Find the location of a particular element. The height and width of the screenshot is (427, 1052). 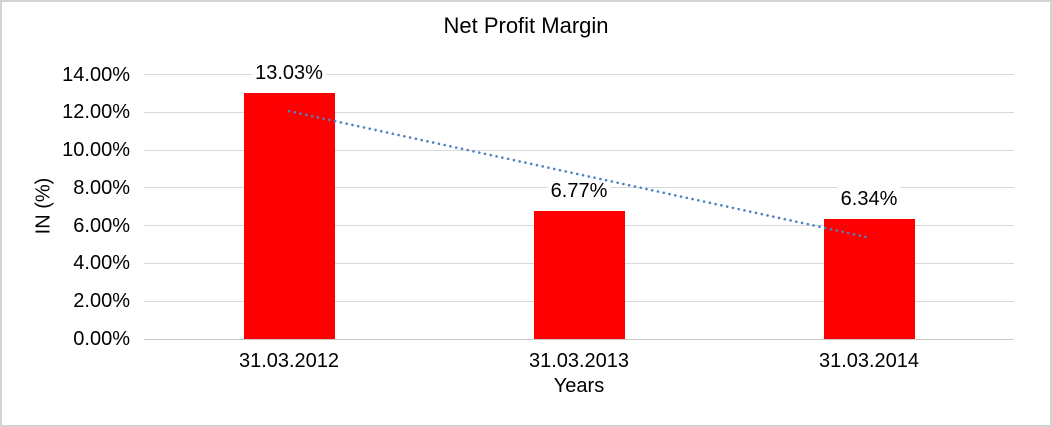

gridline is located at coordinates (579, 74).